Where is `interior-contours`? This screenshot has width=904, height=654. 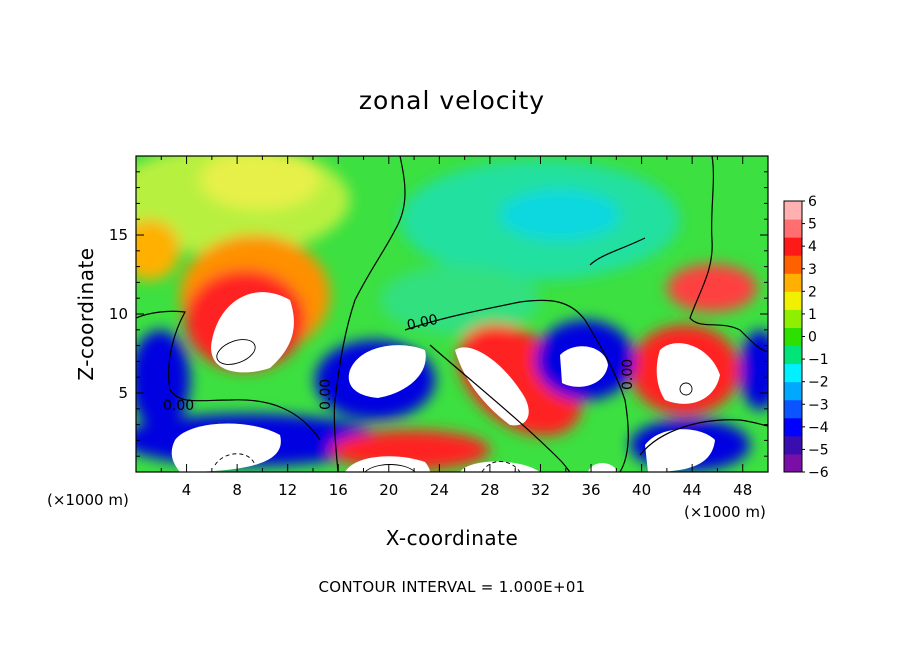
interior-contours is located at coordinates (453, 405).